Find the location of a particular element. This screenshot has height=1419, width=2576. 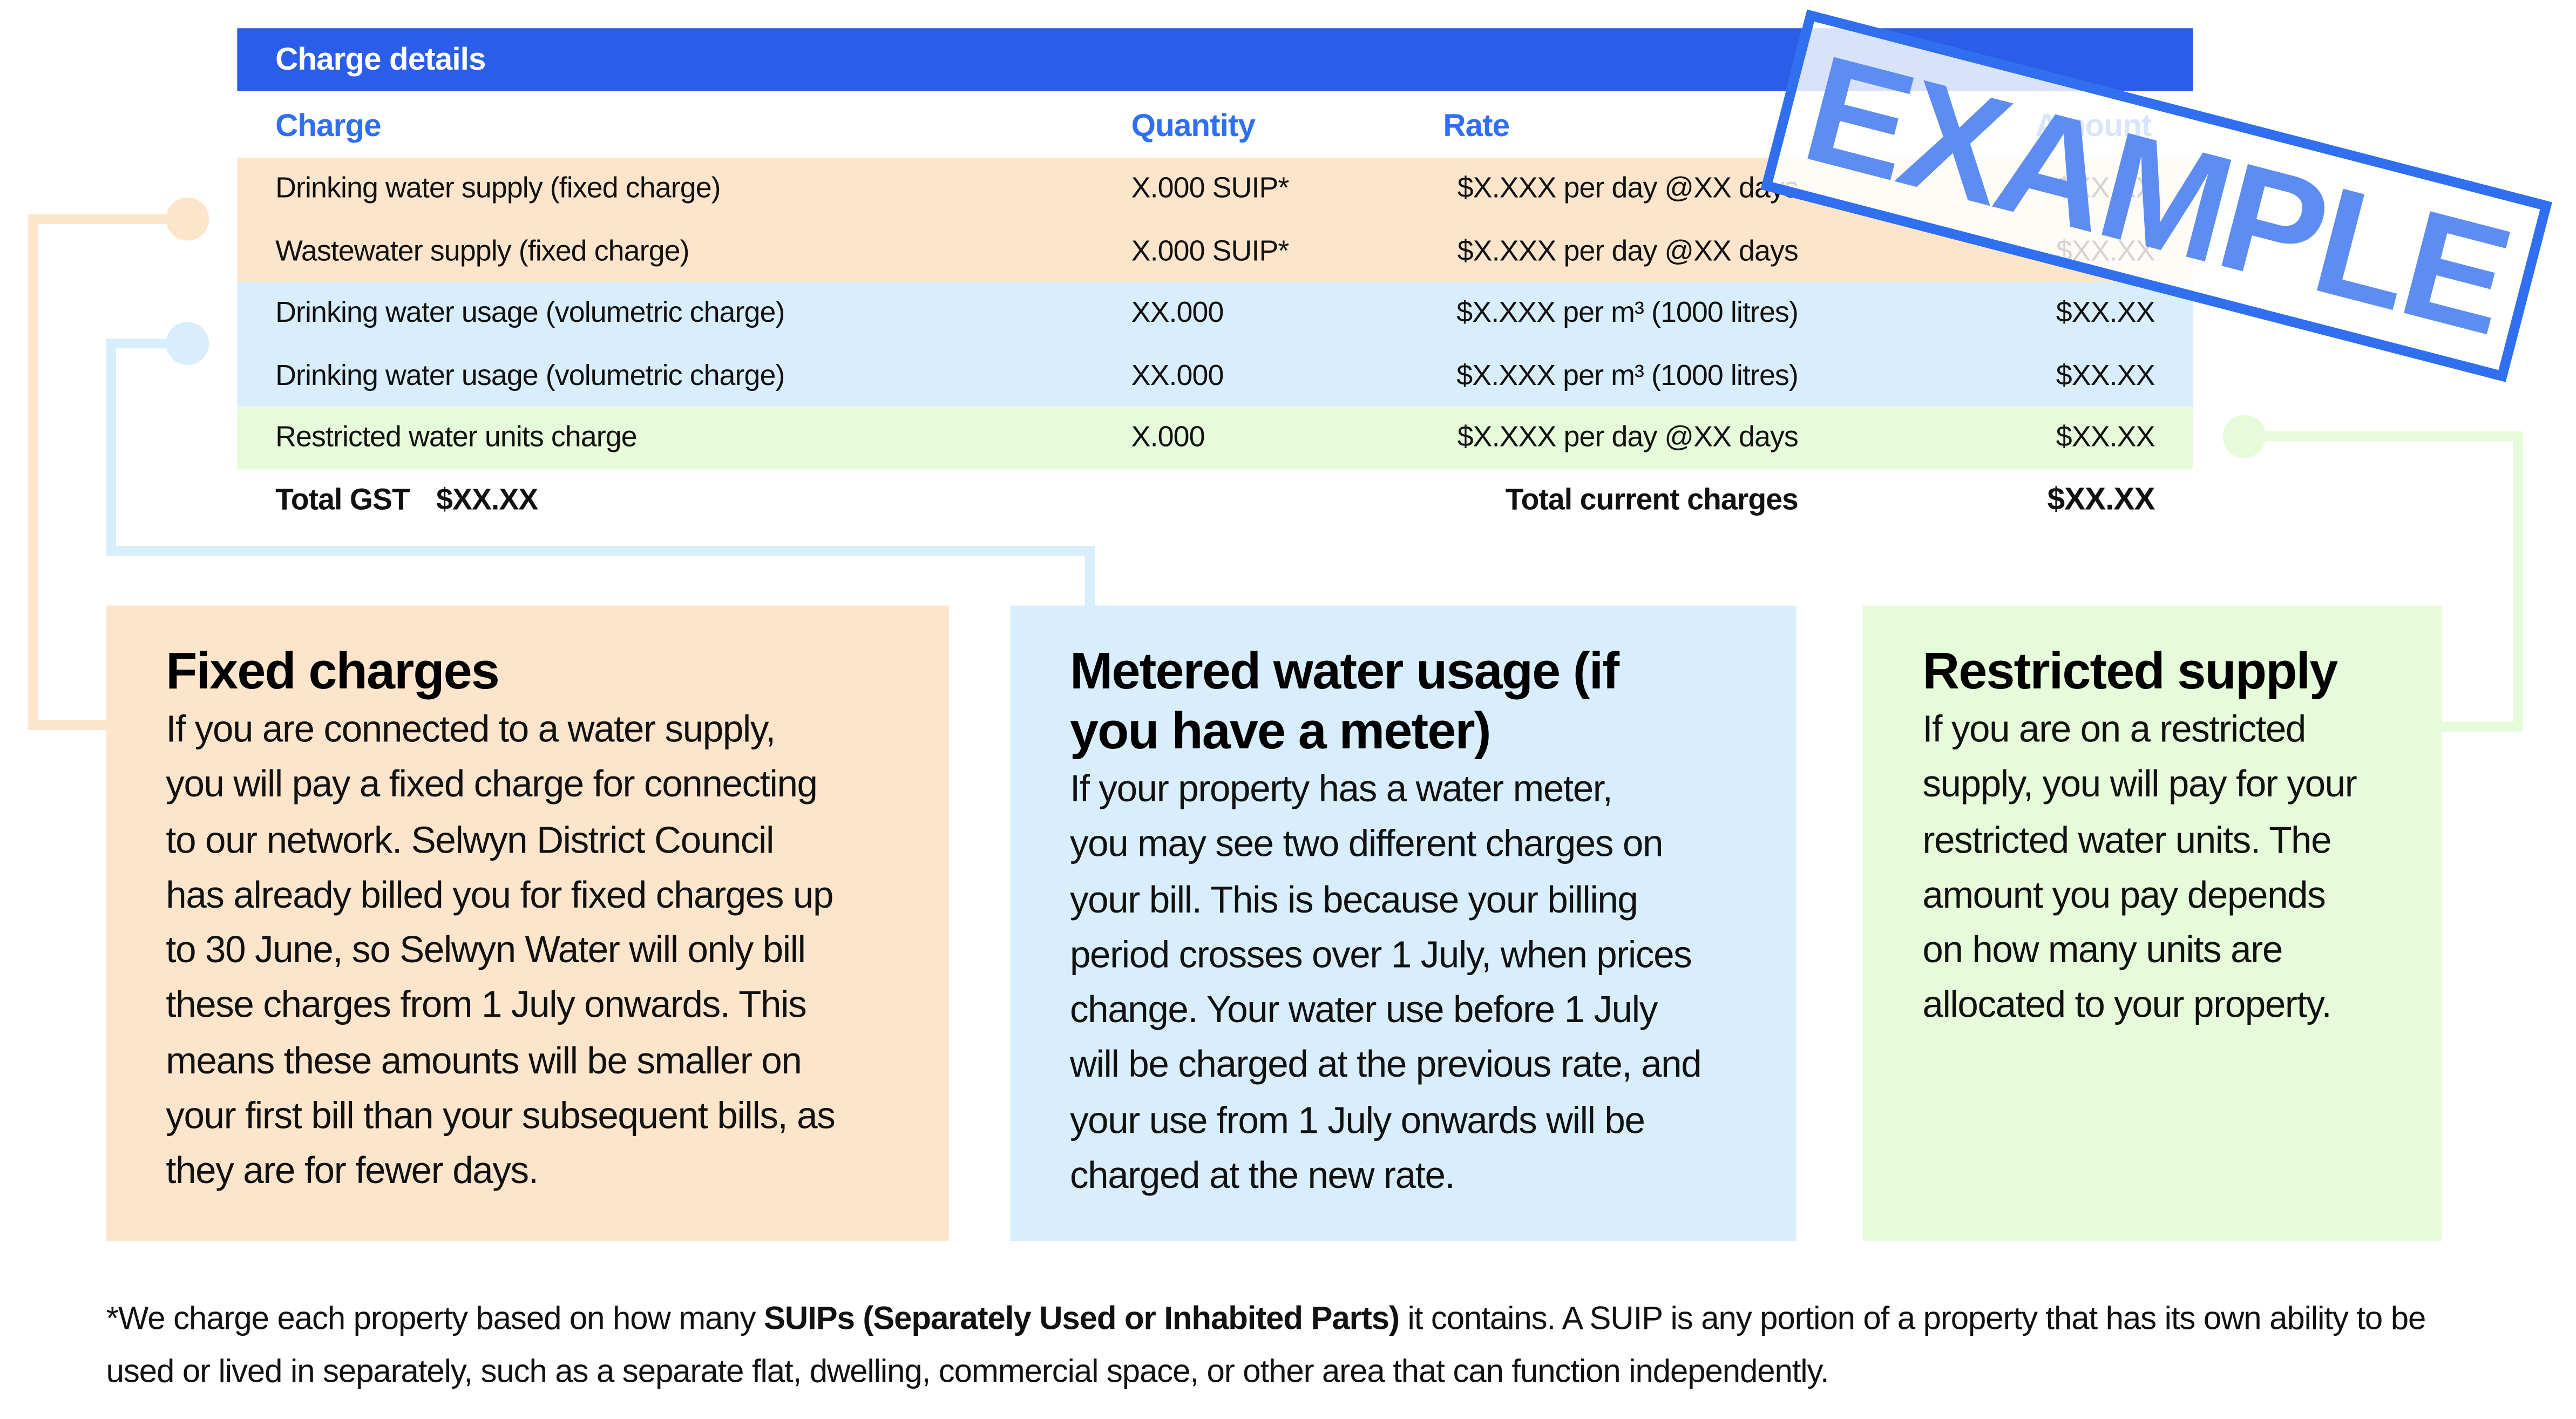

box-text: restricted water units. The is located at coordinates (2126, 840).